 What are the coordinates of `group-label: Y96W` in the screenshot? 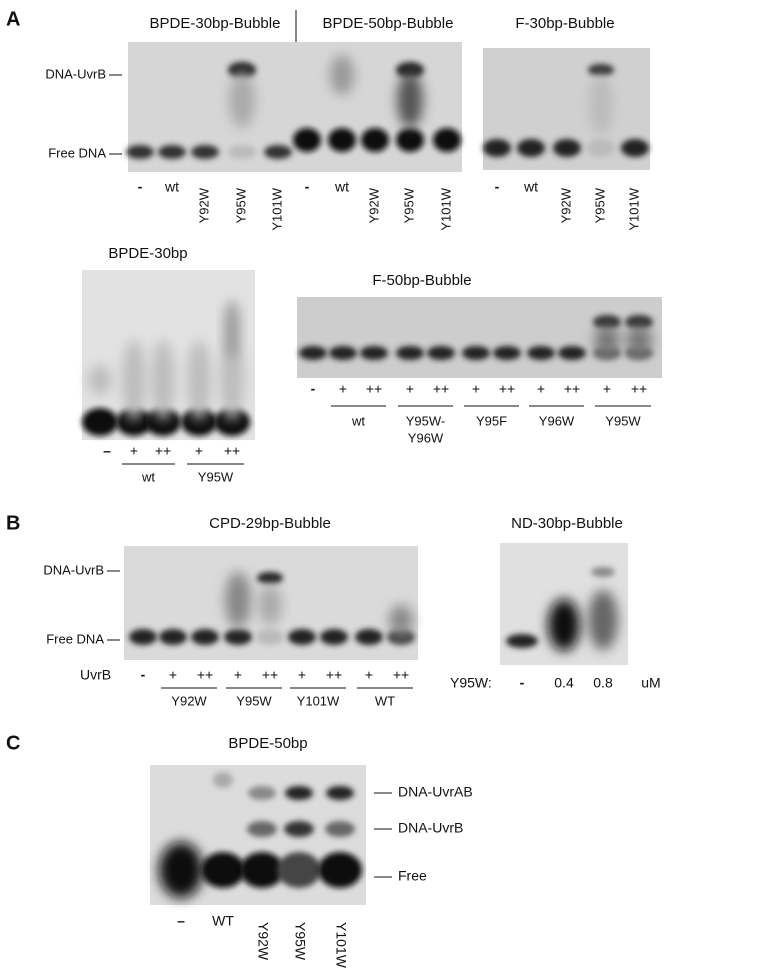 It's located at (557, 420).